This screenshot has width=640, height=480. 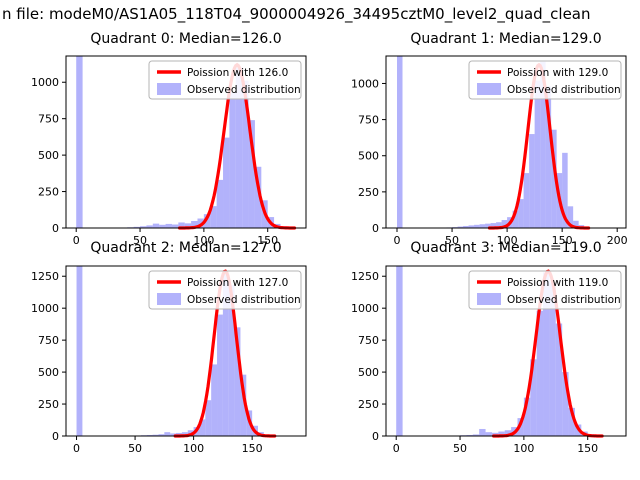 I want to click on subplot-title-quadrant-2: Quadrant 2: Median=127.0, so click(x=185, y=248).